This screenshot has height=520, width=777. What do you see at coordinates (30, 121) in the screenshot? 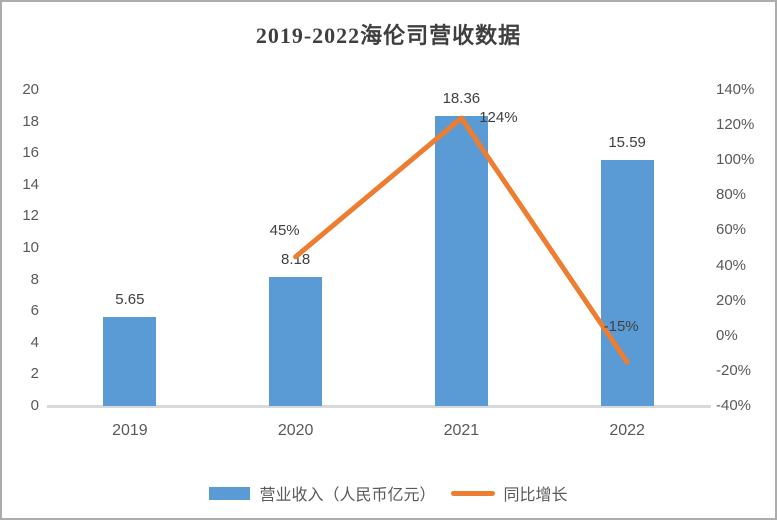
I see `y-axis-tick-left: 18` at bounding box center [30, 121].